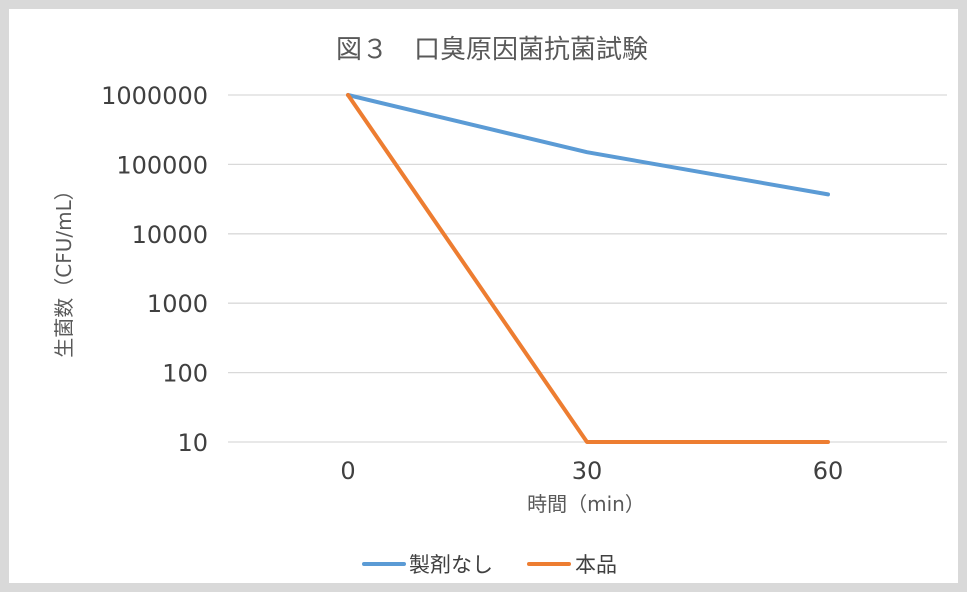 The height and width of the screenshot is (601, 967). I want to click on legend-label-0: 製剤なし, so click(451, 565).